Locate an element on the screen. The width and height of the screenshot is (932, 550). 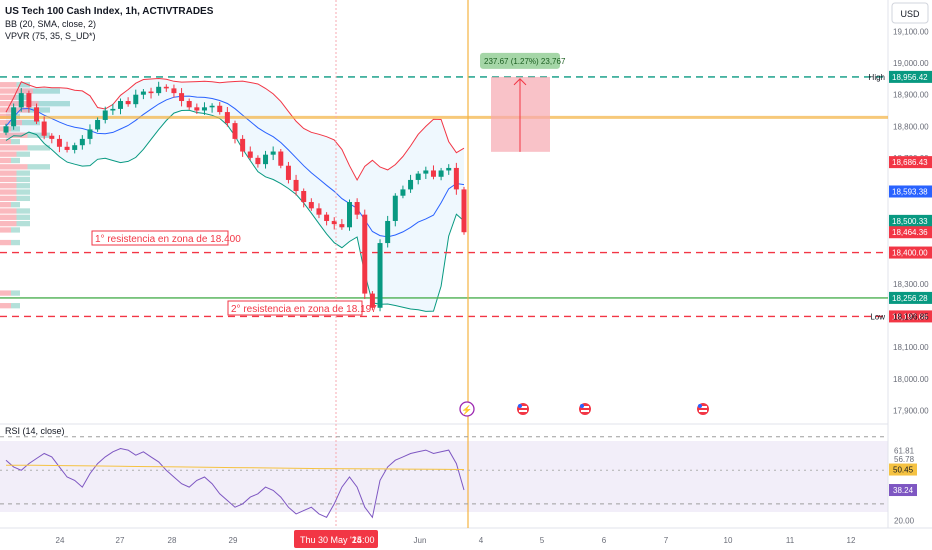
vpvr-indicator-label: VPVR (75, 35, S_UD*) is located at coordinates (50, 36).